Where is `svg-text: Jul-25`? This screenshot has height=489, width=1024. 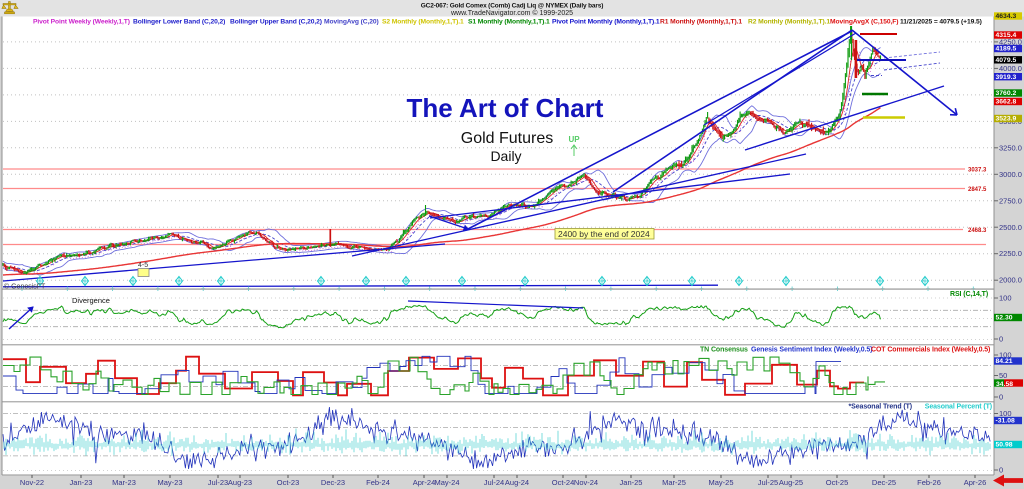
svg-text: Jul-25 is located at coordinates (768, 482).